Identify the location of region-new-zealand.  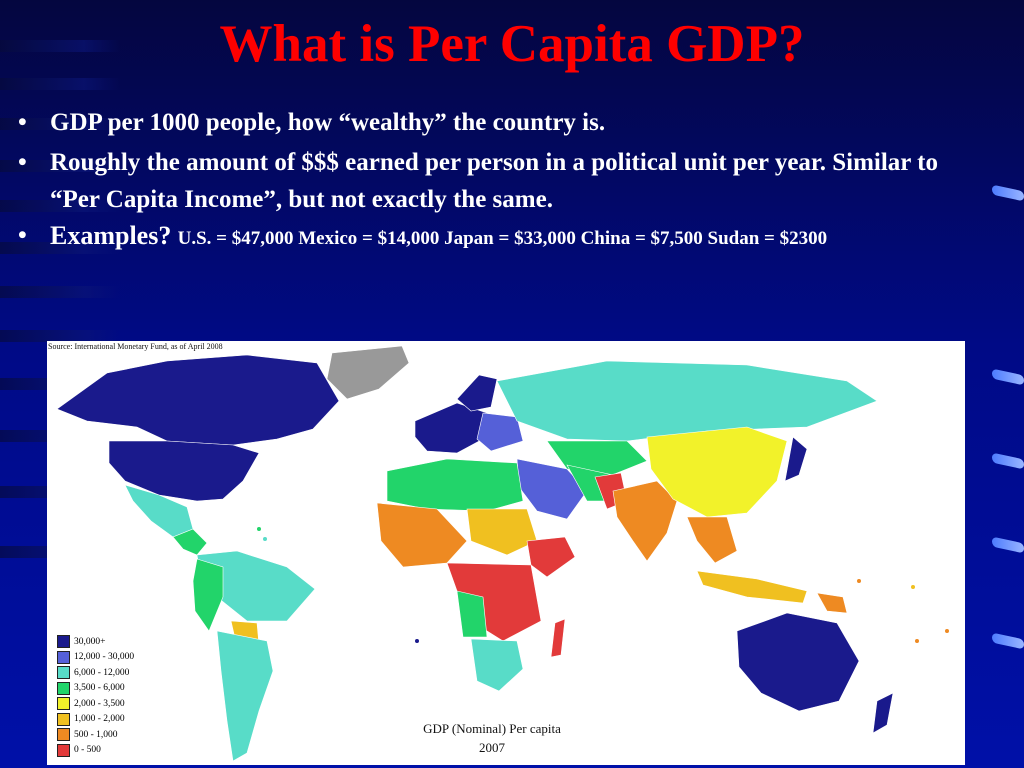
(883, 713).